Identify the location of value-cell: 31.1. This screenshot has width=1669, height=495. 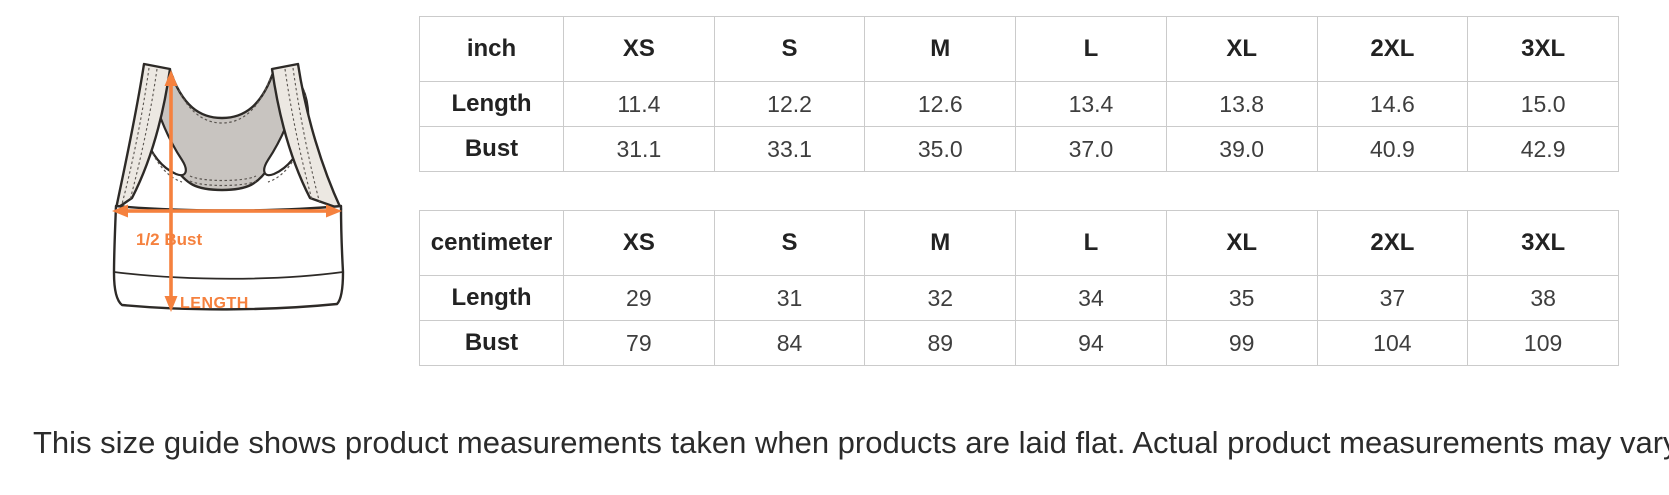
(639, 149).